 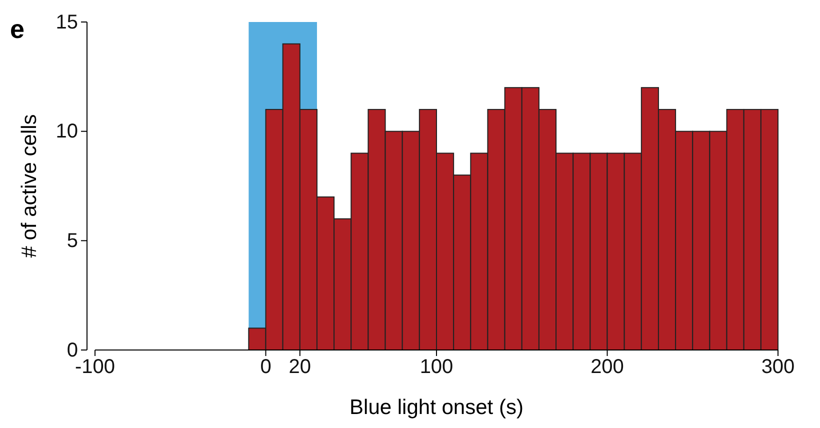 What do you see at coordinates (17, 29) in the screenshot?
I see `text: e` at bounding box center [17, 29].